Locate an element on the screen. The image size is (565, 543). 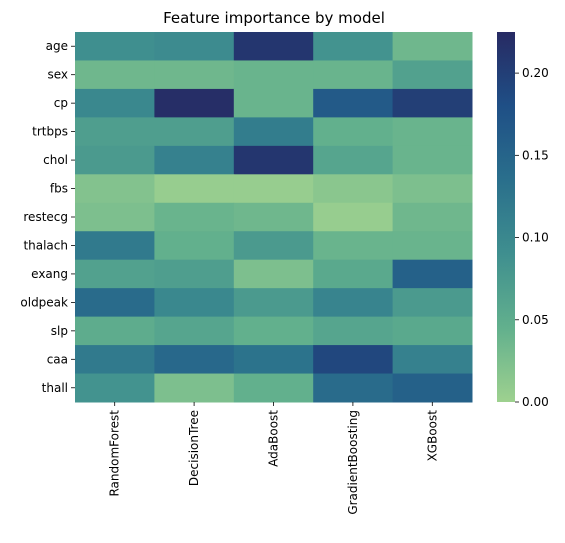
column-label: XGBoost is located at coordinates (432, 436).